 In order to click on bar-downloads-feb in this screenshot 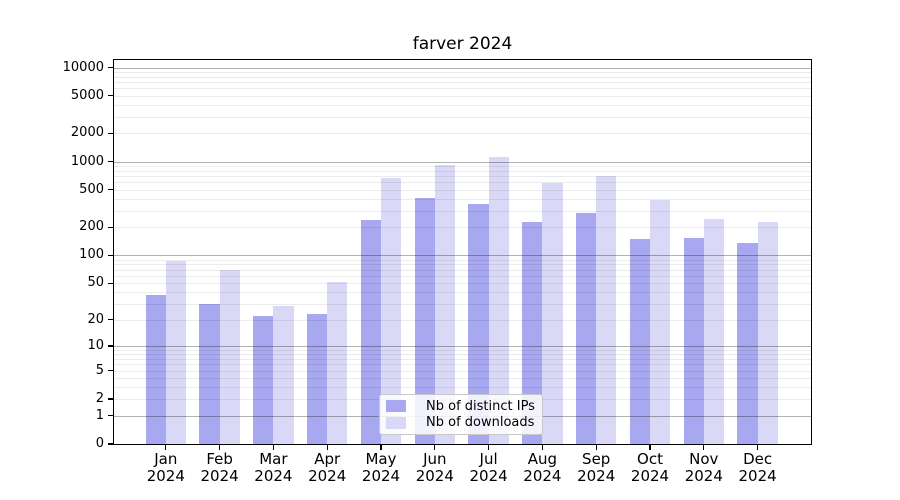, I will do `click(229, 356)`.